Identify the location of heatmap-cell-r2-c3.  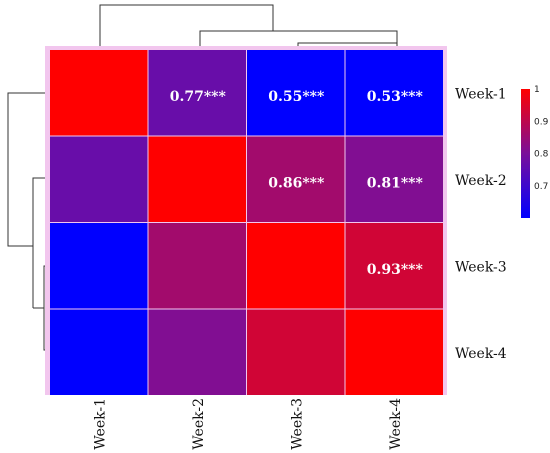
(296, 179).